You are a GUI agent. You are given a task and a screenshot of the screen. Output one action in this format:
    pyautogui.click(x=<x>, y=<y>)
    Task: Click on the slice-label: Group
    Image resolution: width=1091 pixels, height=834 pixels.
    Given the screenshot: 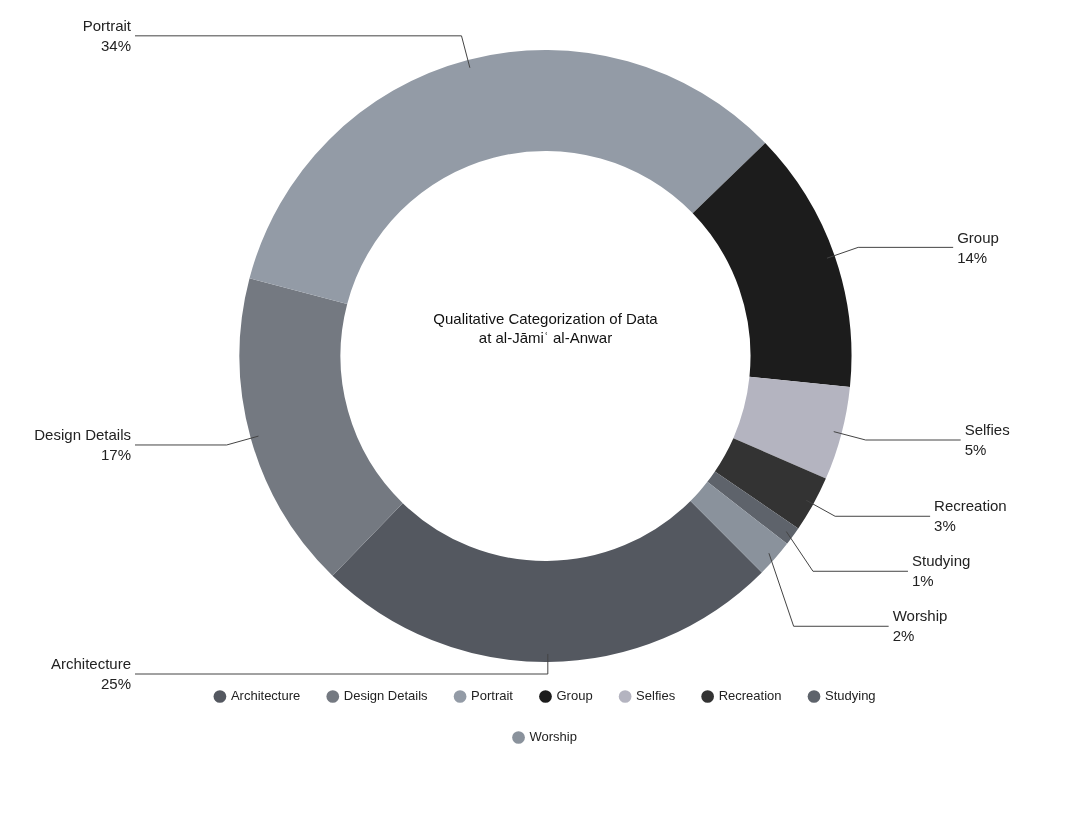 What is the action you would take?
    pyautogui.click(x=978, y=237)
    